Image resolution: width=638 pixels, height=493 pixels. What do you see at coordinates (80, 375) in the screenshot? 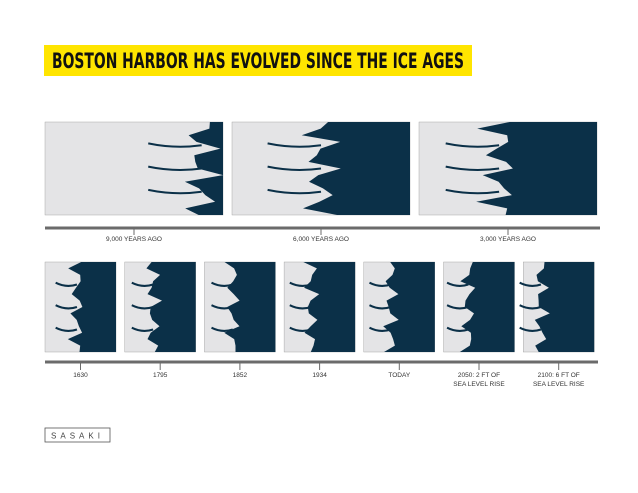
I see `timeline-label: 1630` at bounding box center [80, 375].